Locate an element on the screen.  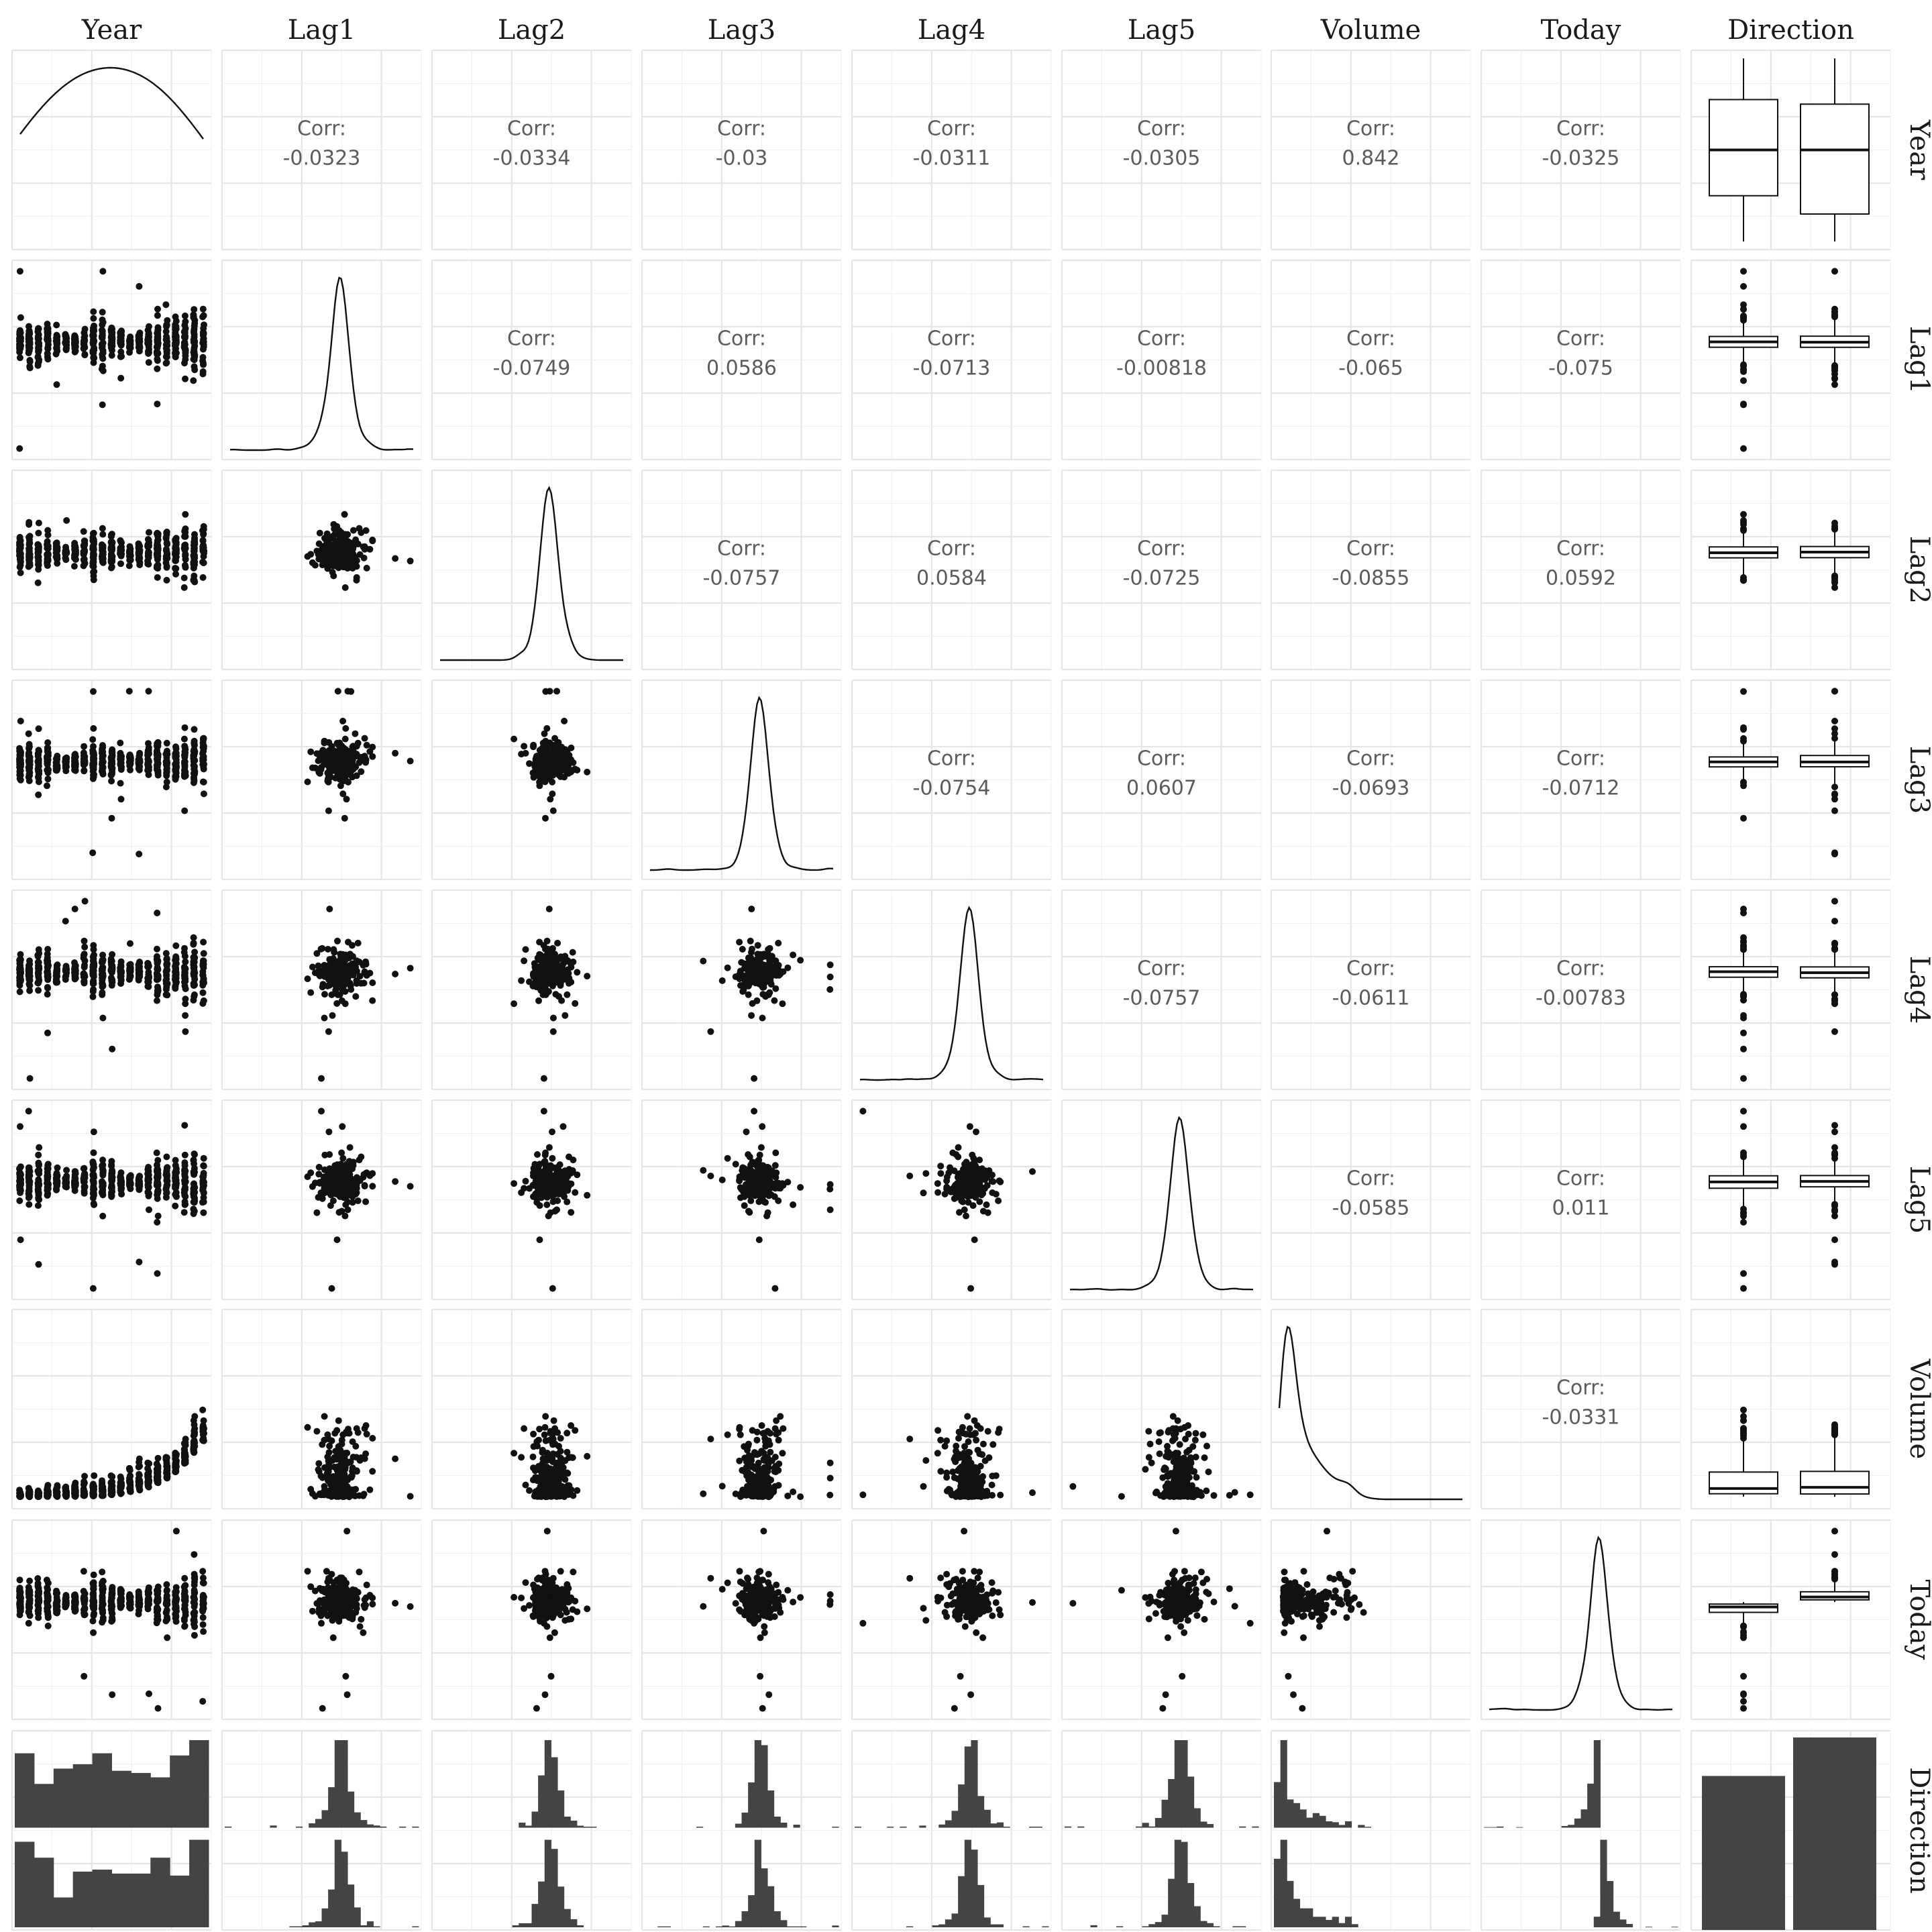
density-curve-lag5 is located at coordinates (1161, 1203).